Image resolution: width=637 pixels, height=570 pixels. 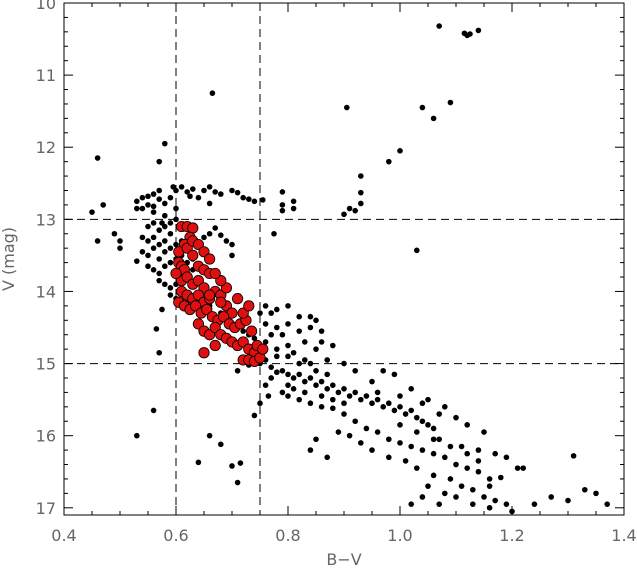 What do you see at coordinates (287, 535) in the screenshot?
I see `x-tick-label: 0.8` at bounding box center [287, 535].